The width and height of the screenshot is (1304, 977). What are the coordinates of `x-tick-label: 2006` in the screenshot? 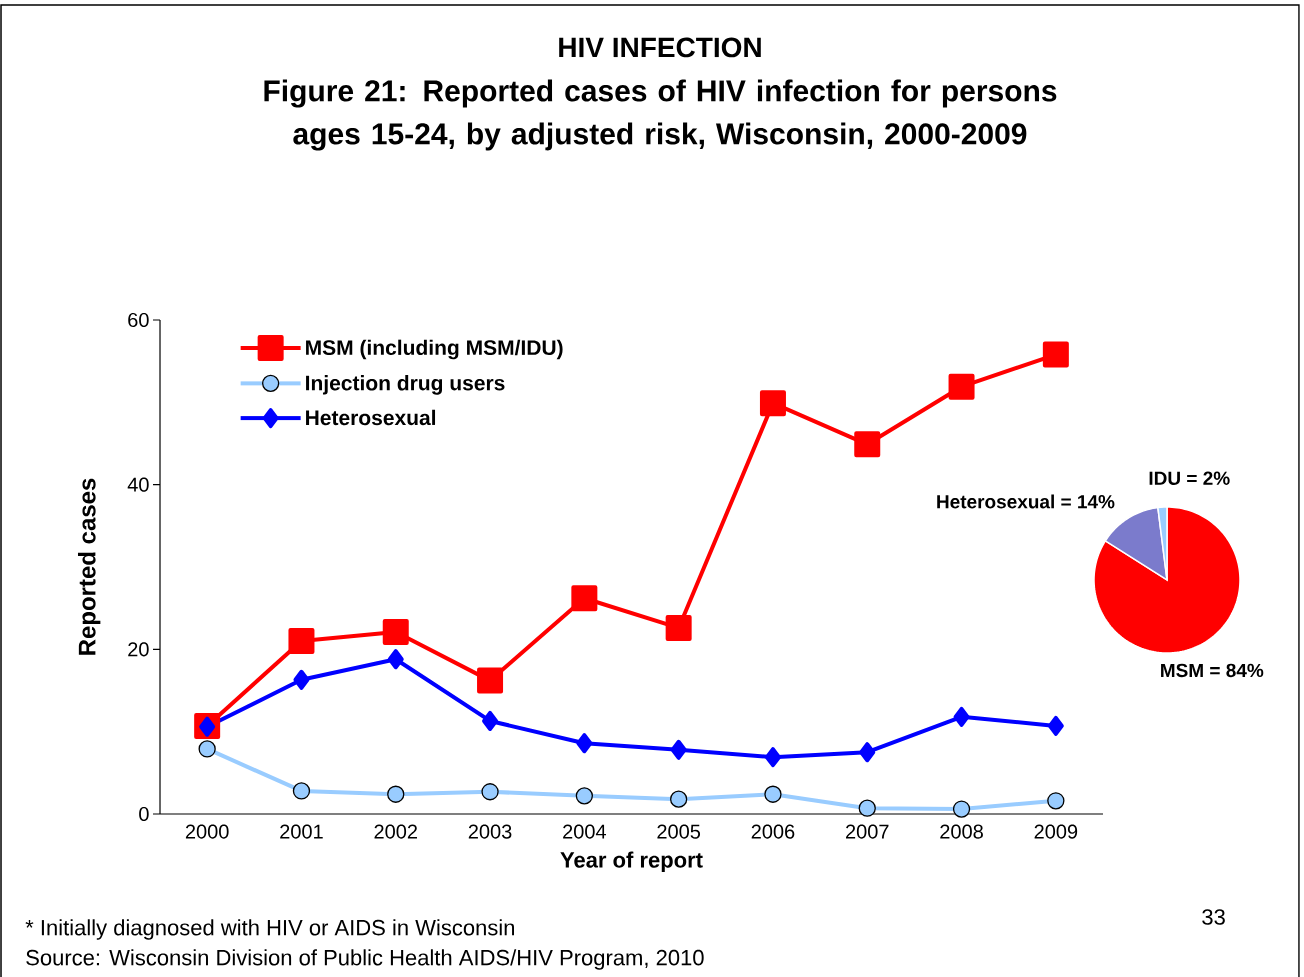 It's located at (773, 831).